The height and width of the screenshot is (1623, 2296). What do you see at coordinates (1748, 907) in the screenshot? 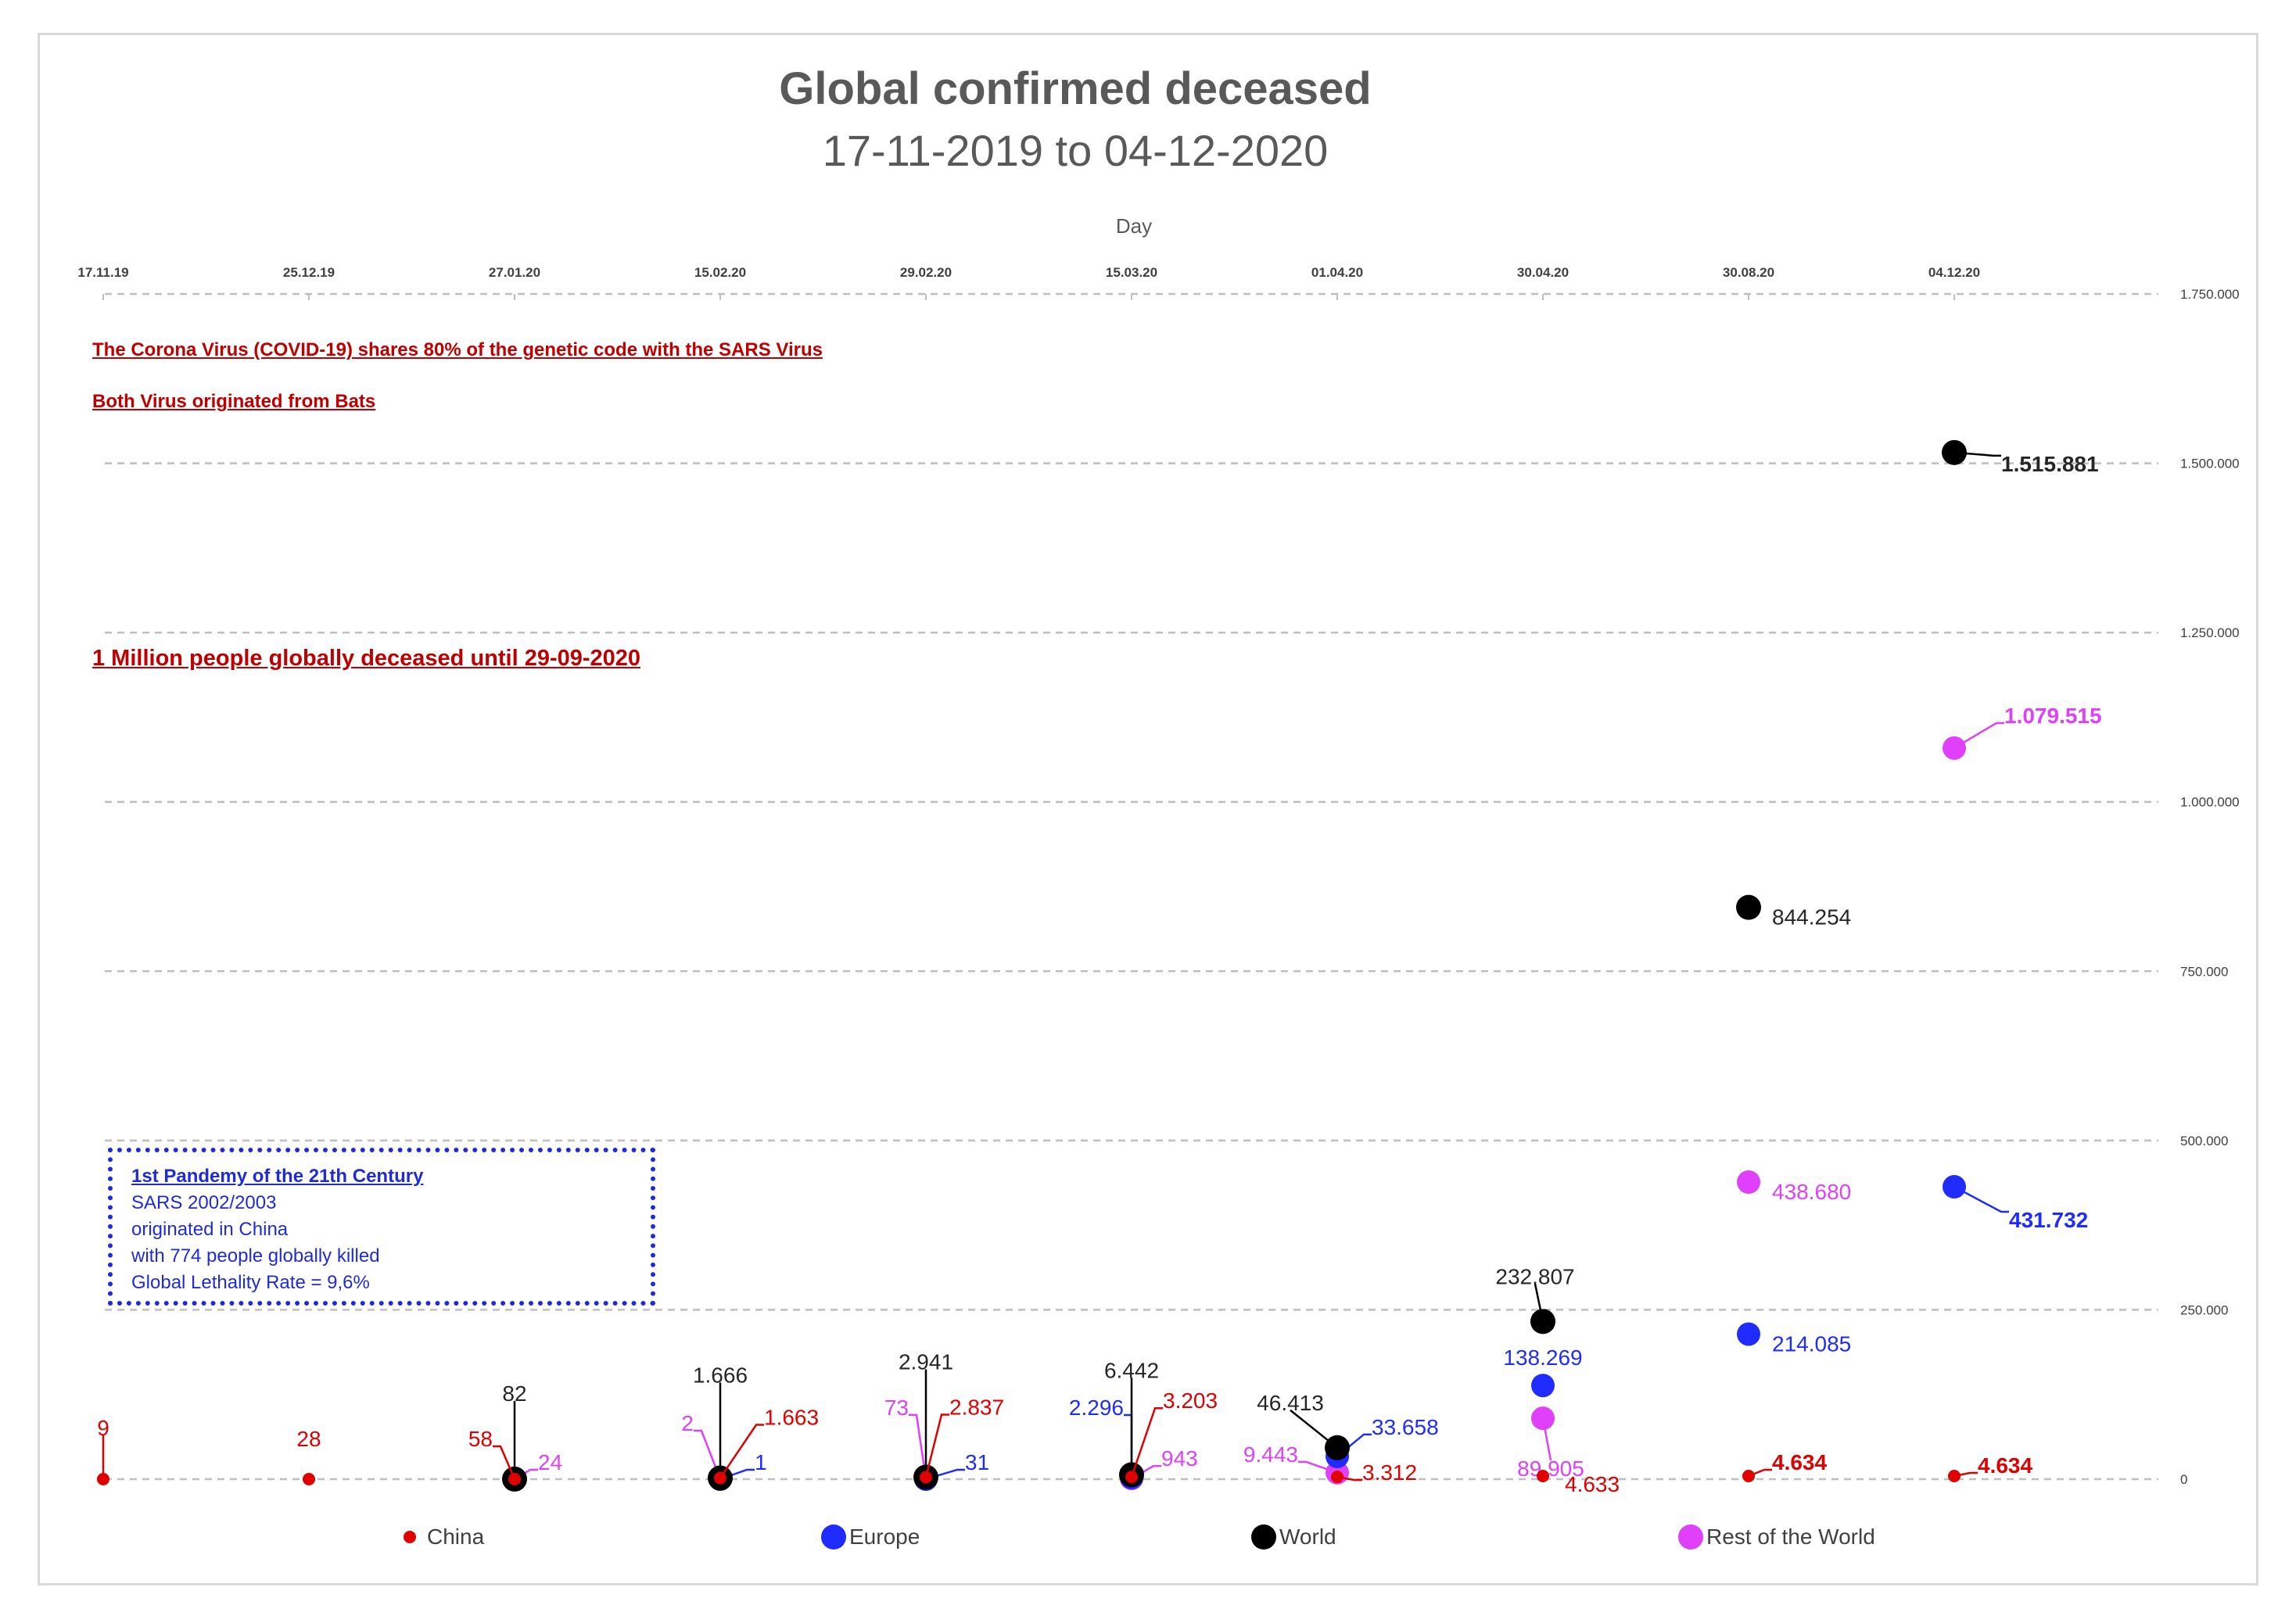
I see `data-point-world` at bounding box center [1748, 907].